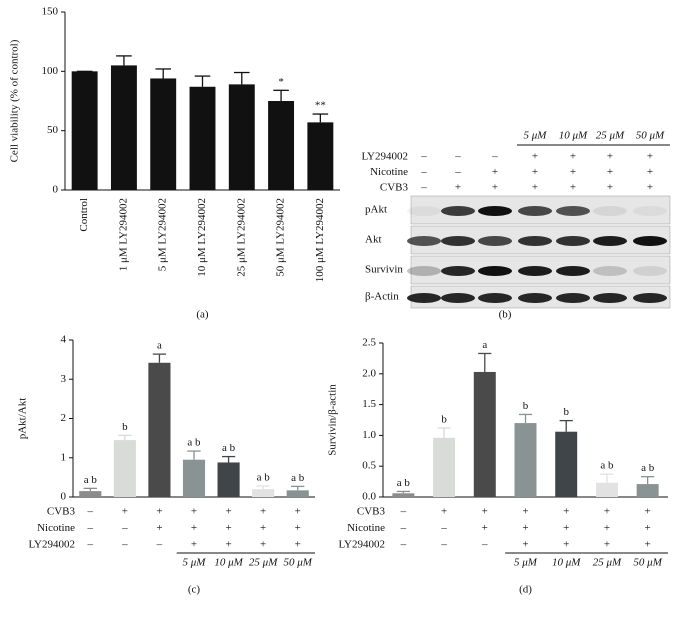 The width and height of the screenshot is (680, 618). What do you see at coordinates (84, 215) in the screenshot?
I see `x-tick-label: Control` at bounding box center [84, 215].